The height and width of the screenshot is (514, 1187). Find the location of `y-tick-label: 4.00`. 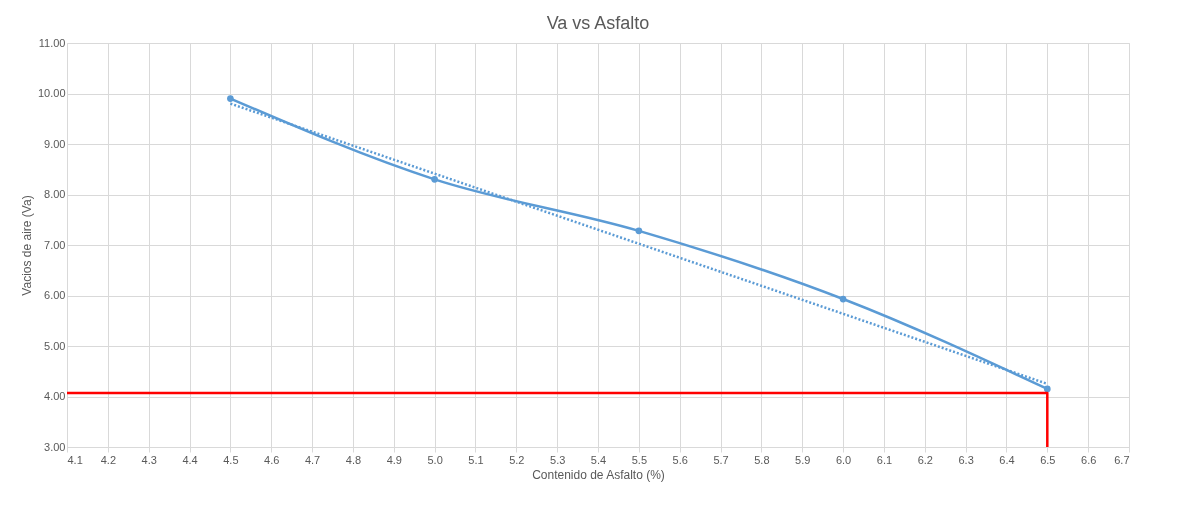

y-tick-label: 4.00 is located at coordinates (55, 396).